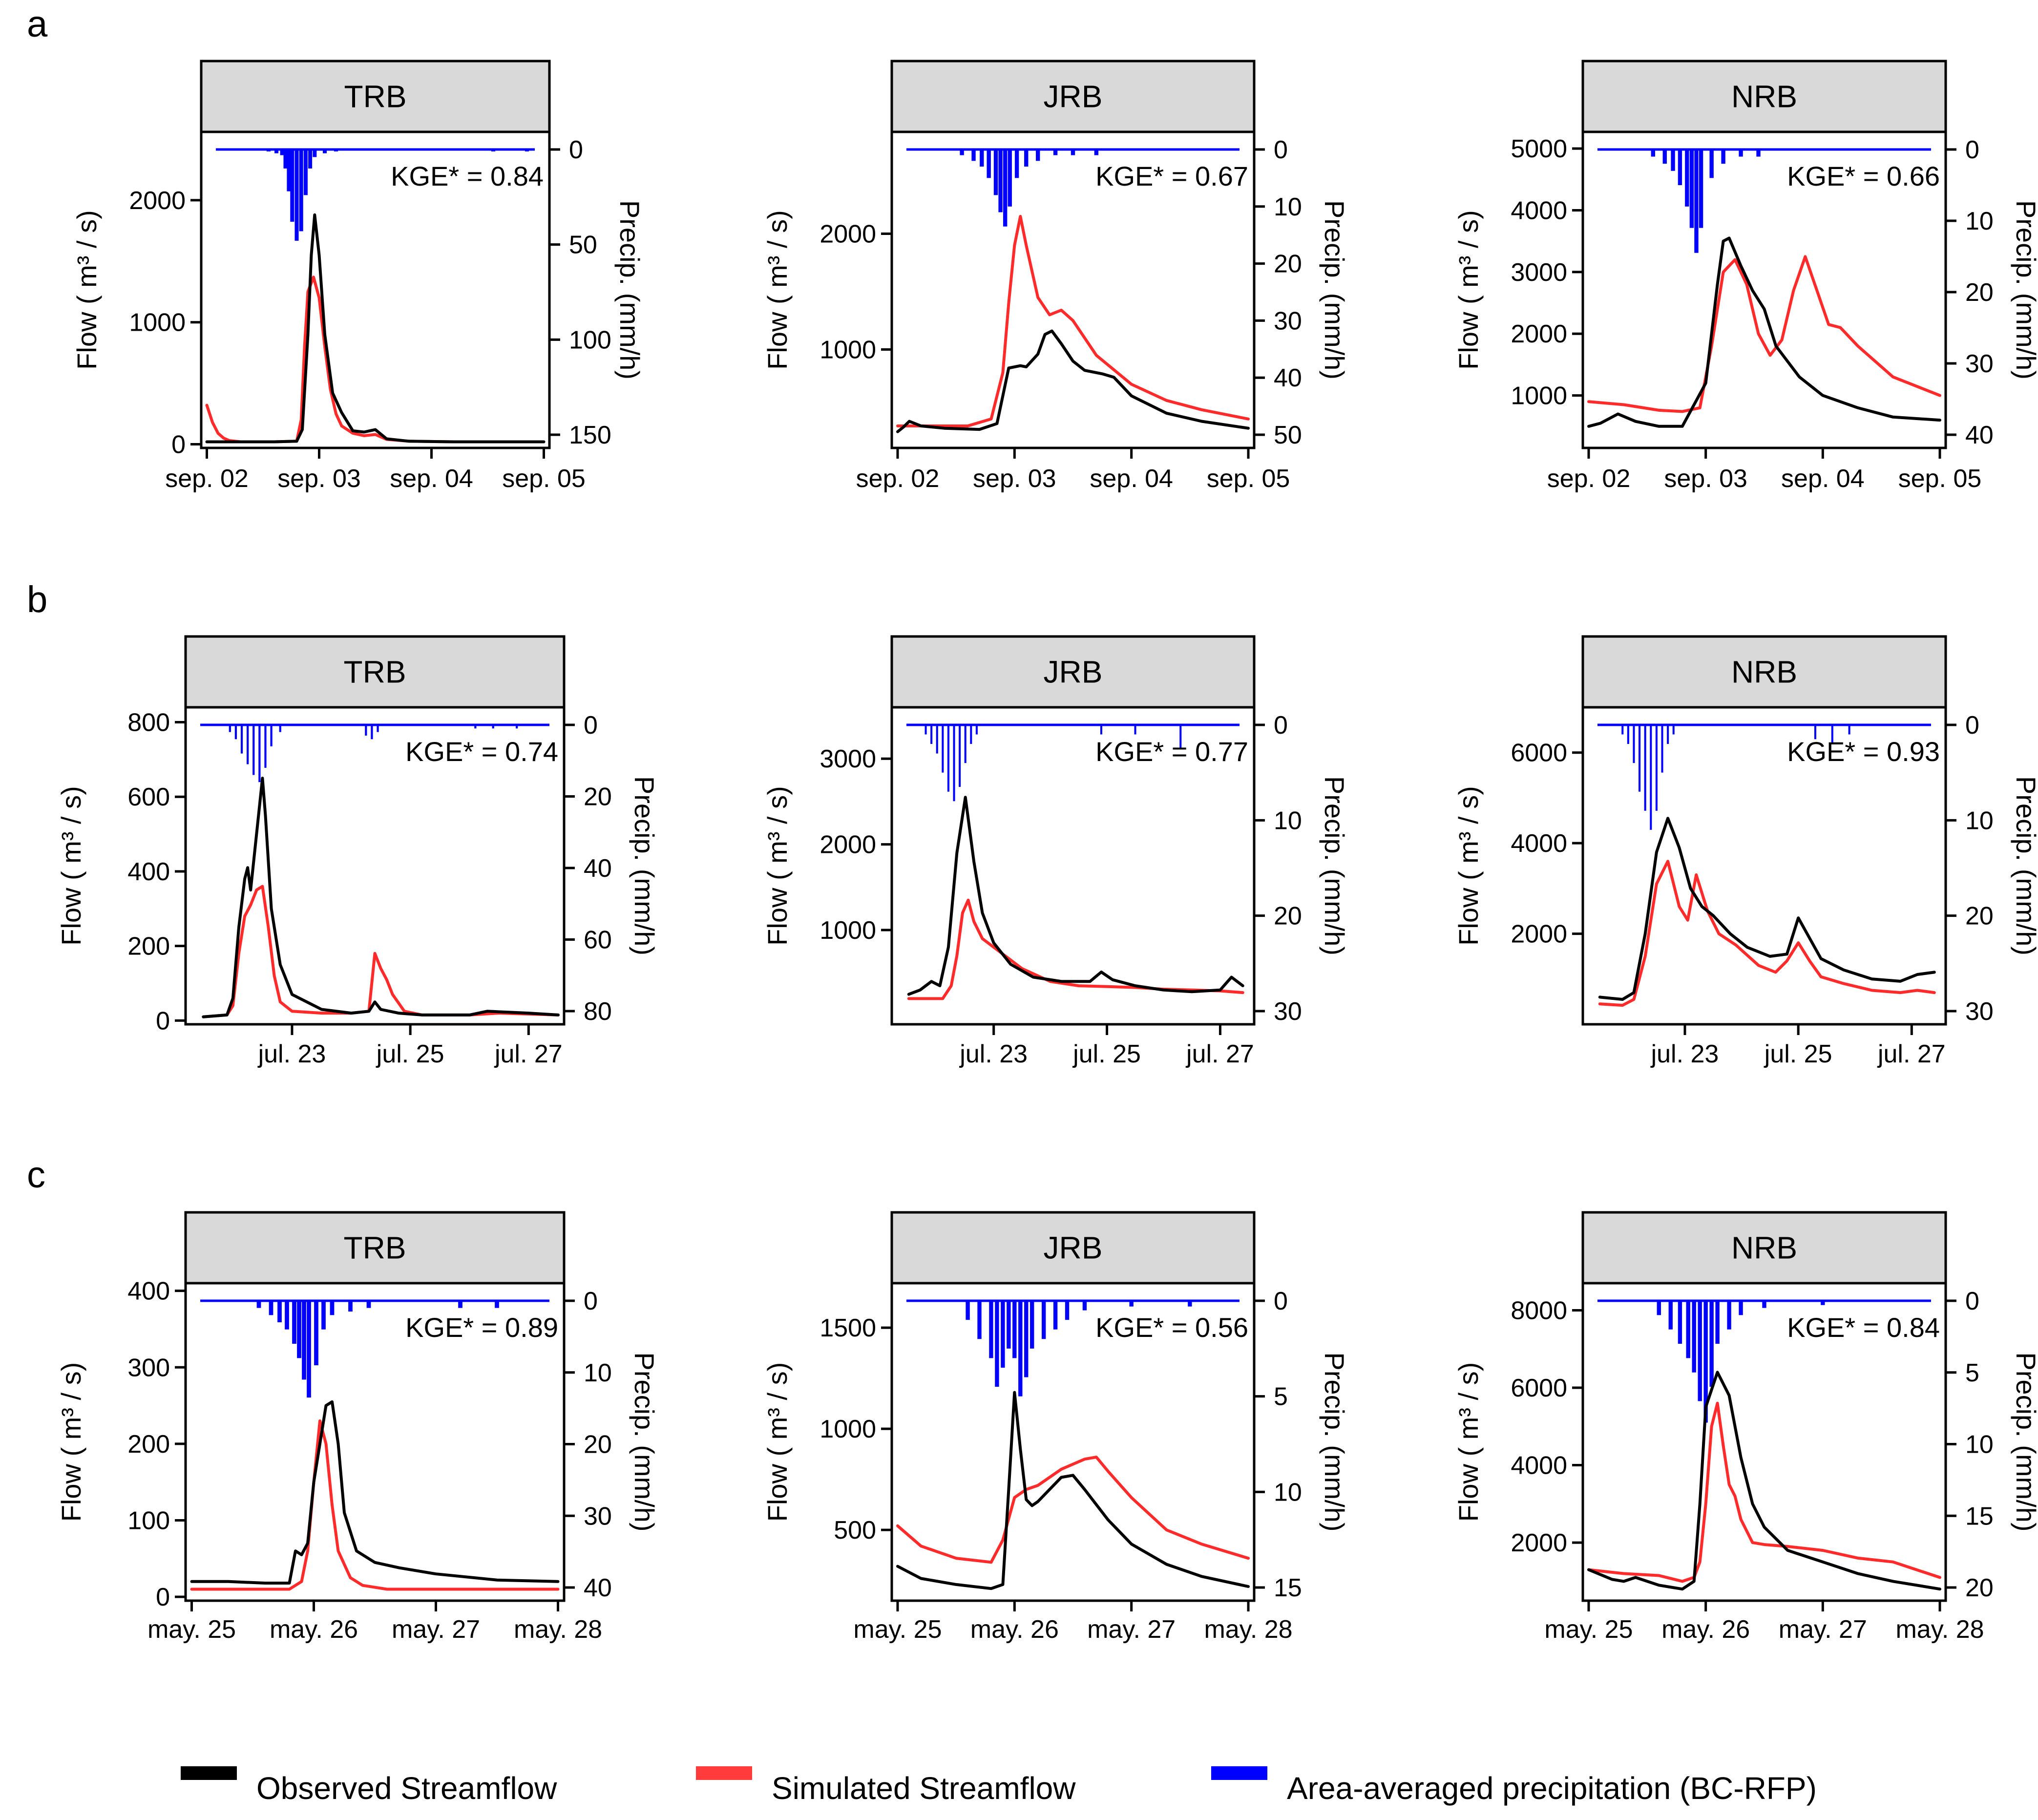  I want to click on y-tick-label: 5000, so click(1539, 149).